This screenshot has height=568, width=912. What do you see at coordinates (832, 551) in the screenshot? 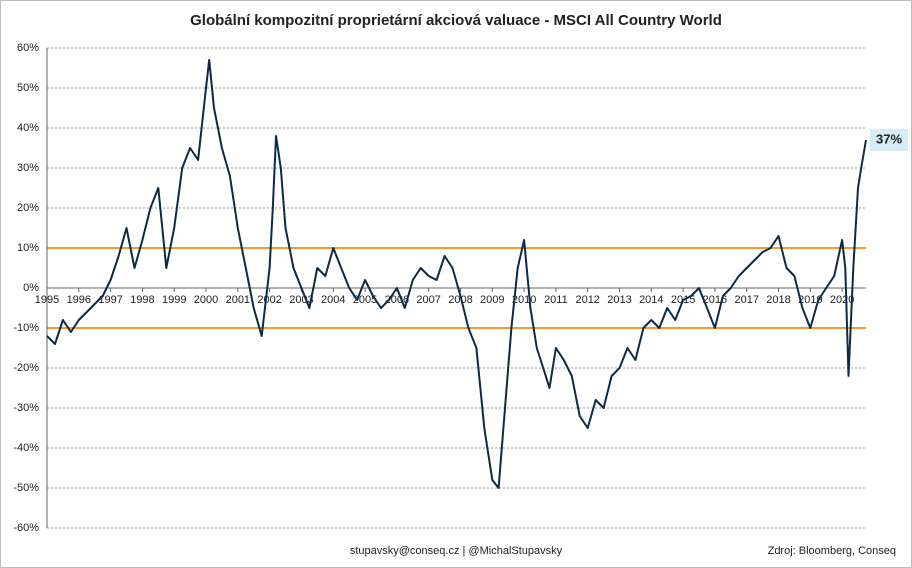
I see `footer-source: Zdroj: Bloomberg, Conseq` at bounding box center [832, 551].